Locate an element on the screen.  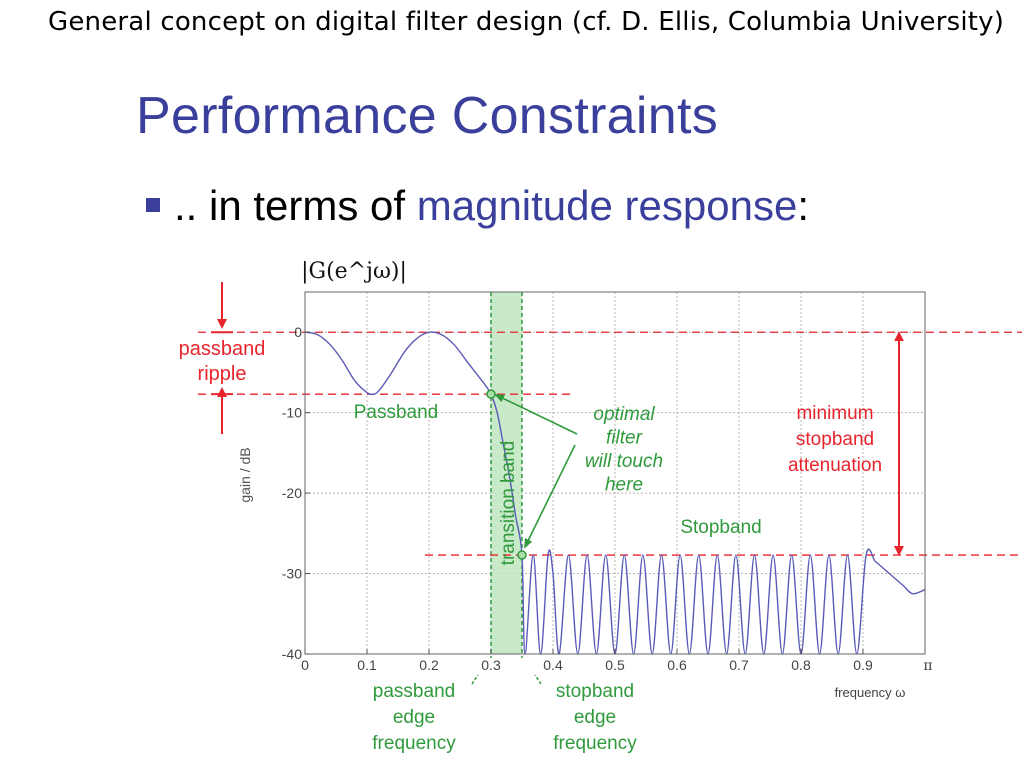
x-tick-label: 0.8 is located at coordinates (801, 665).